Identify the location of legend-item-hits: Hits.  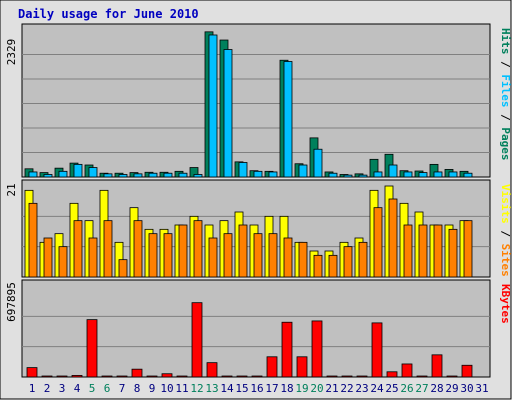
(505, 41).